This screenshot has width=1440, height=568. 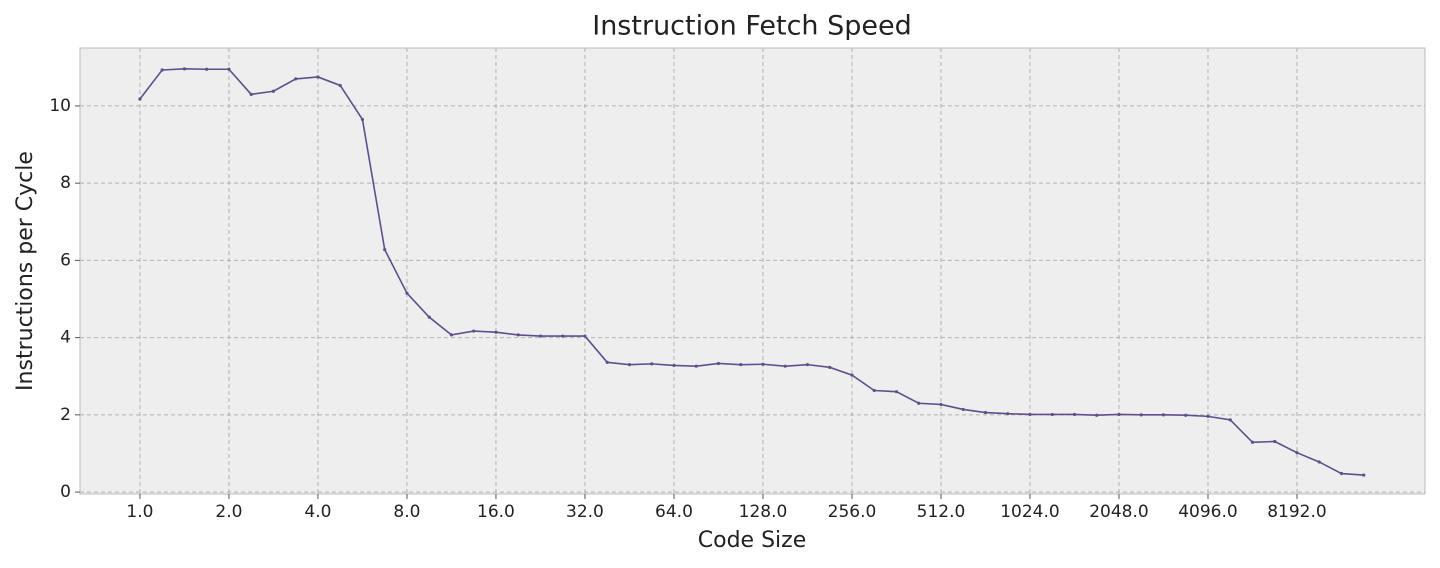 What do you see at coordinates (941, 512) in the screenshot?
I see `x-tick-label: 512.0` at bounding box center [941, 512].